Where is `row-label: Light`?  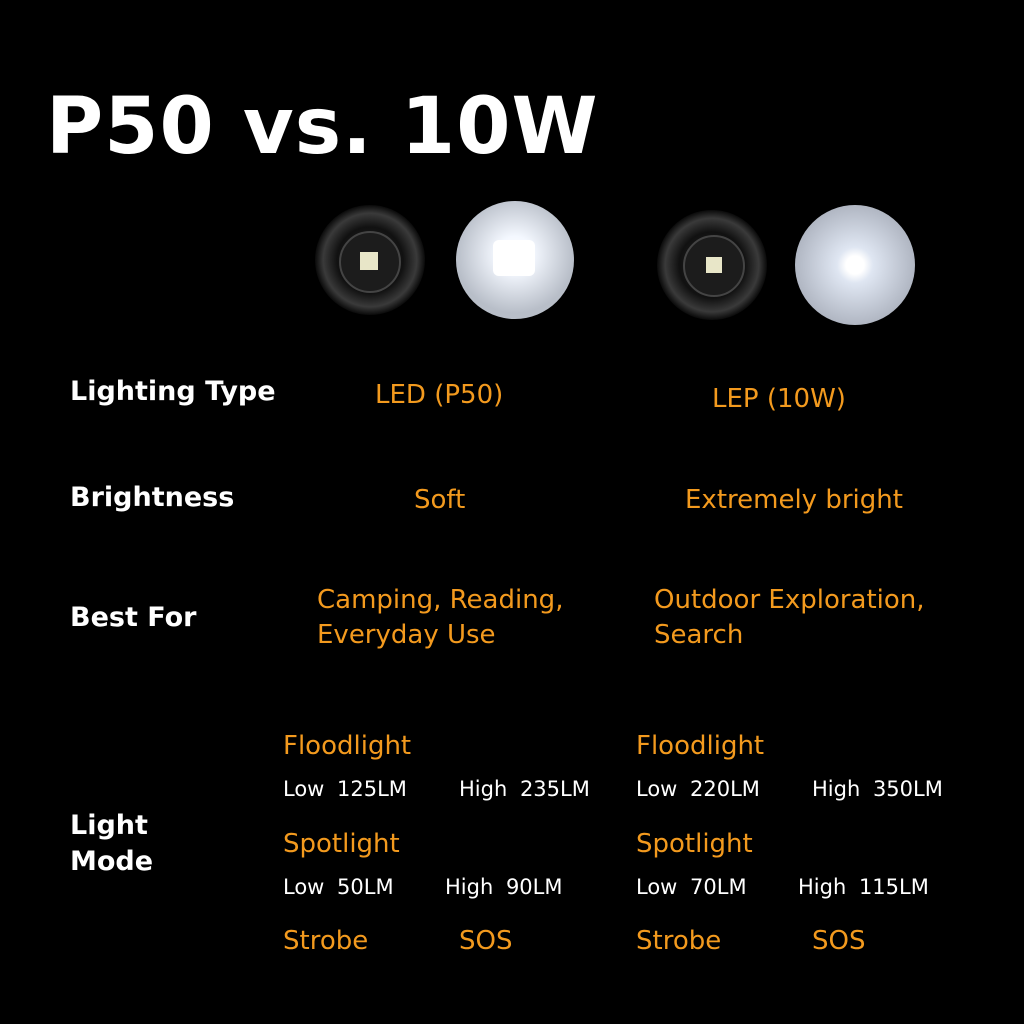 row-label: Light is located at coordinates (109, 825).